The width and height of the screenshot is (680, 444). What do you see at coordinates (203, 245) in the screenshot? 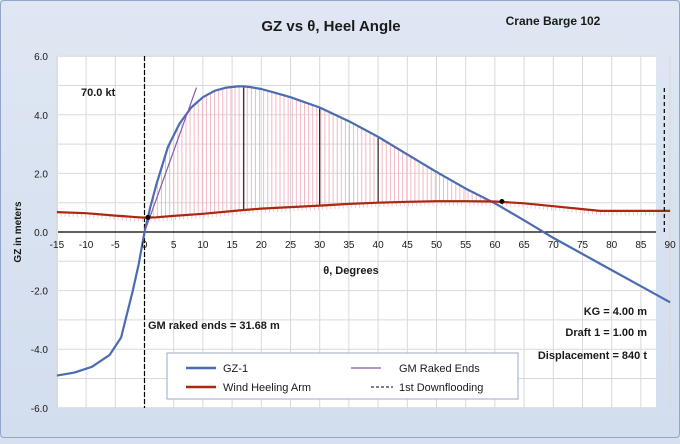
I see `x-tick-label: 10` at bounding box center [203, 245].